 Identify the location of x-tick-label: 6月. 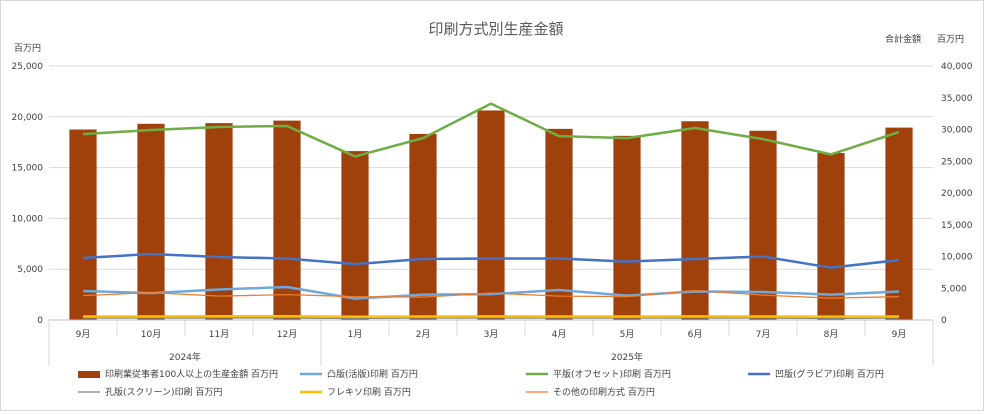
(695, 334).